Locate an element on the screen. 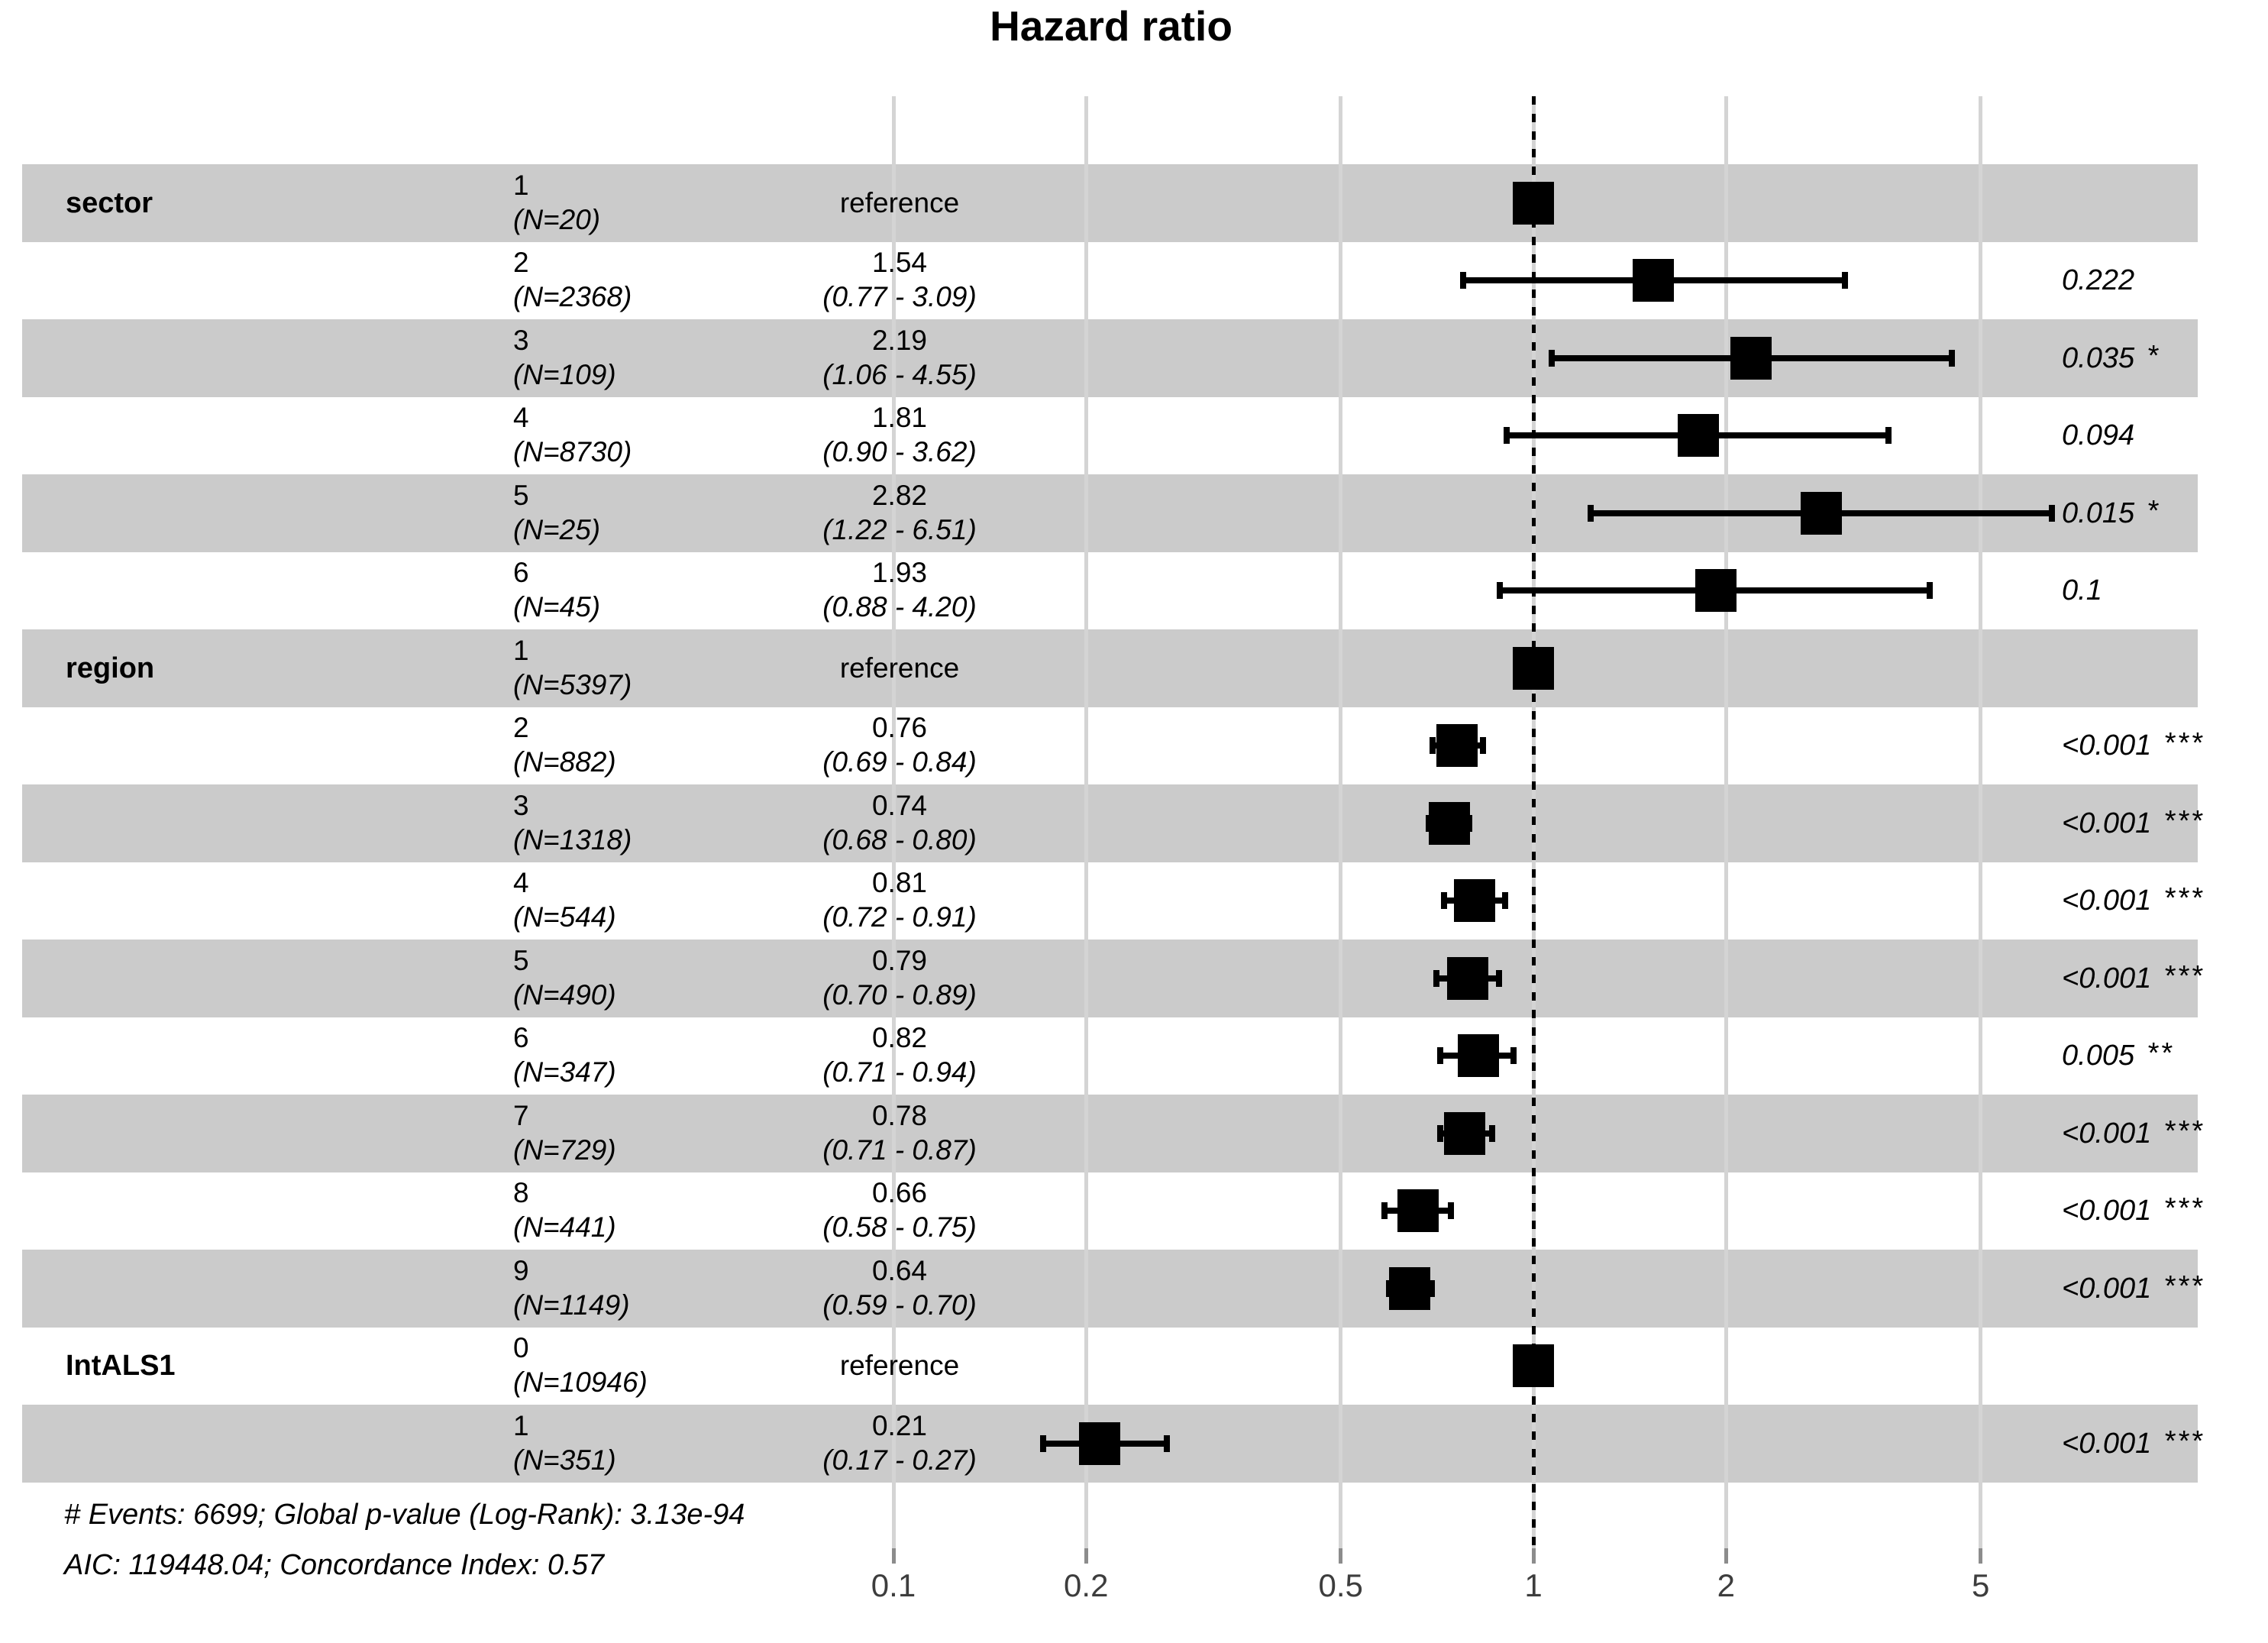 Image resolution: width=2268 pixels, height=1643 pixels. estimate-cell: 2.19 (1.06 - 4.55) is located at coordinates (900, 357).